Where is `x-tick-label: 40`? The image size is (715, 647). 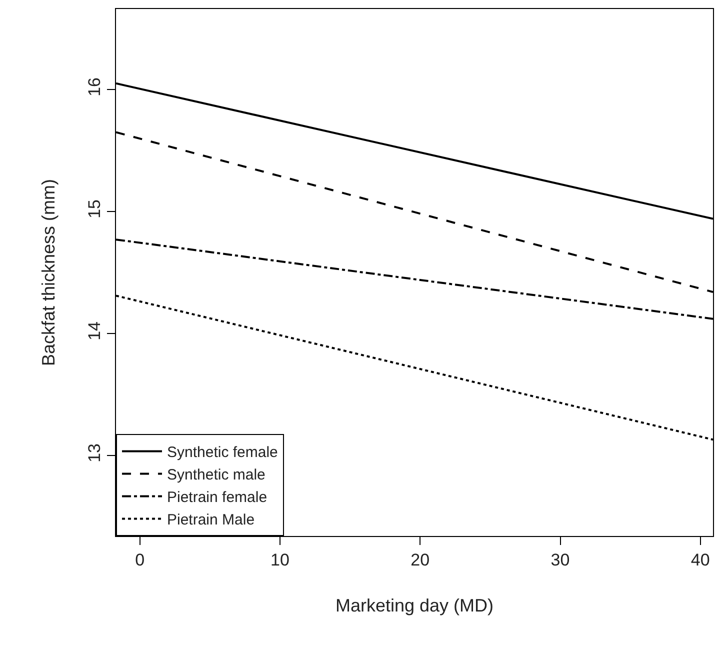 x-tick-label: 40 is located at coordinates (700, 560).